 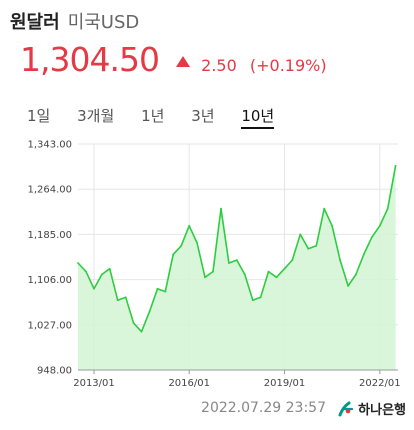 What do you see at coordinates (90, 59) in the screenshot?
I see `exchange-rate: 1,304.50` at bounding box center [90, 59].